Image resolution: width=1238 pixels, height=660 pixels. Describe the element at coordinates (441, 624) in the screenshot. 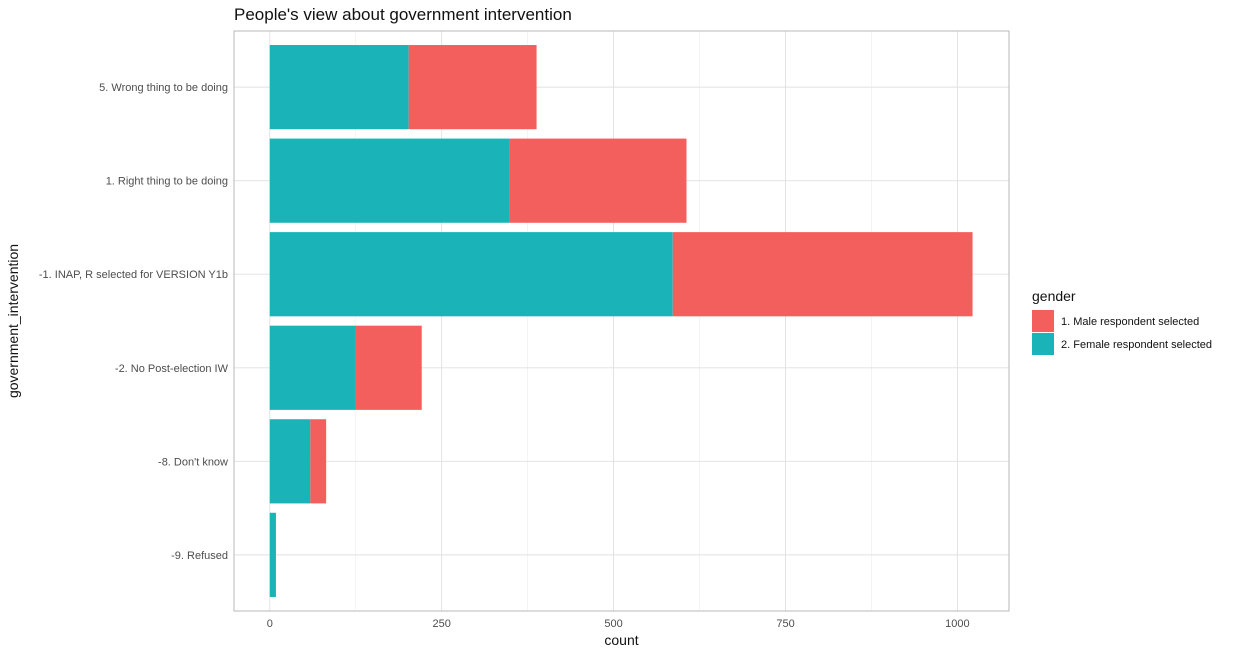

I see `x-tick-label: 250` at that location.